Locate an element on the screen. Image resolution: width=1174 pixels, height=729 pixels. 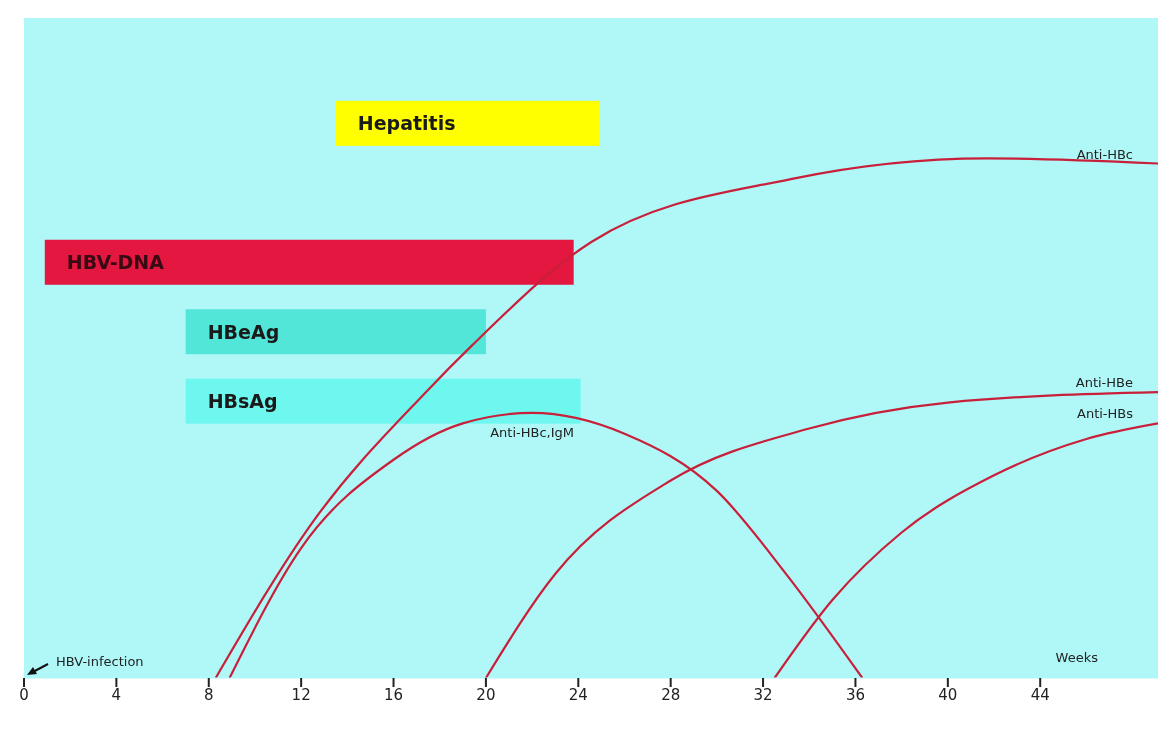
series-label: Anti-HBc is located at coordinates (1104, 154).